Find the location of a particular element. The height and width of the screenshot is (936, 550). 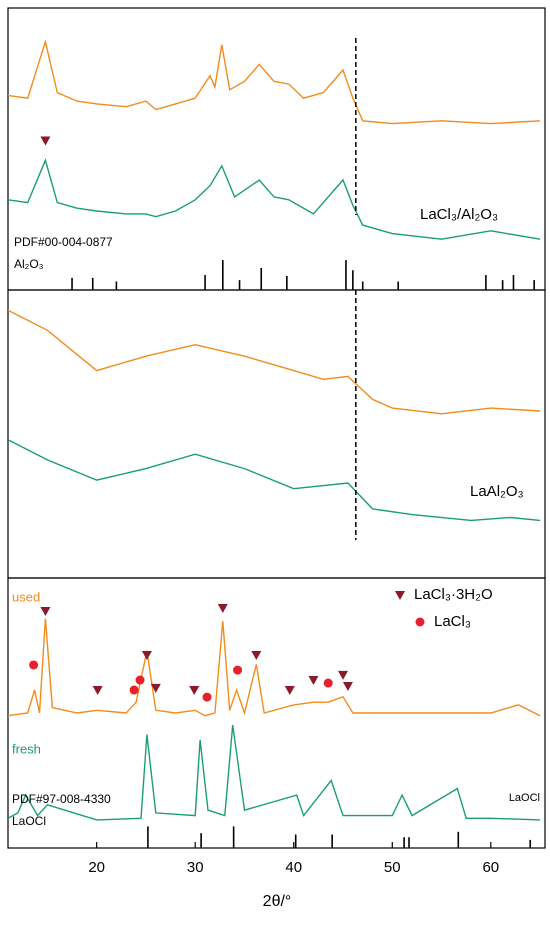

annotation: fresh is located at coordinates (26, 748).